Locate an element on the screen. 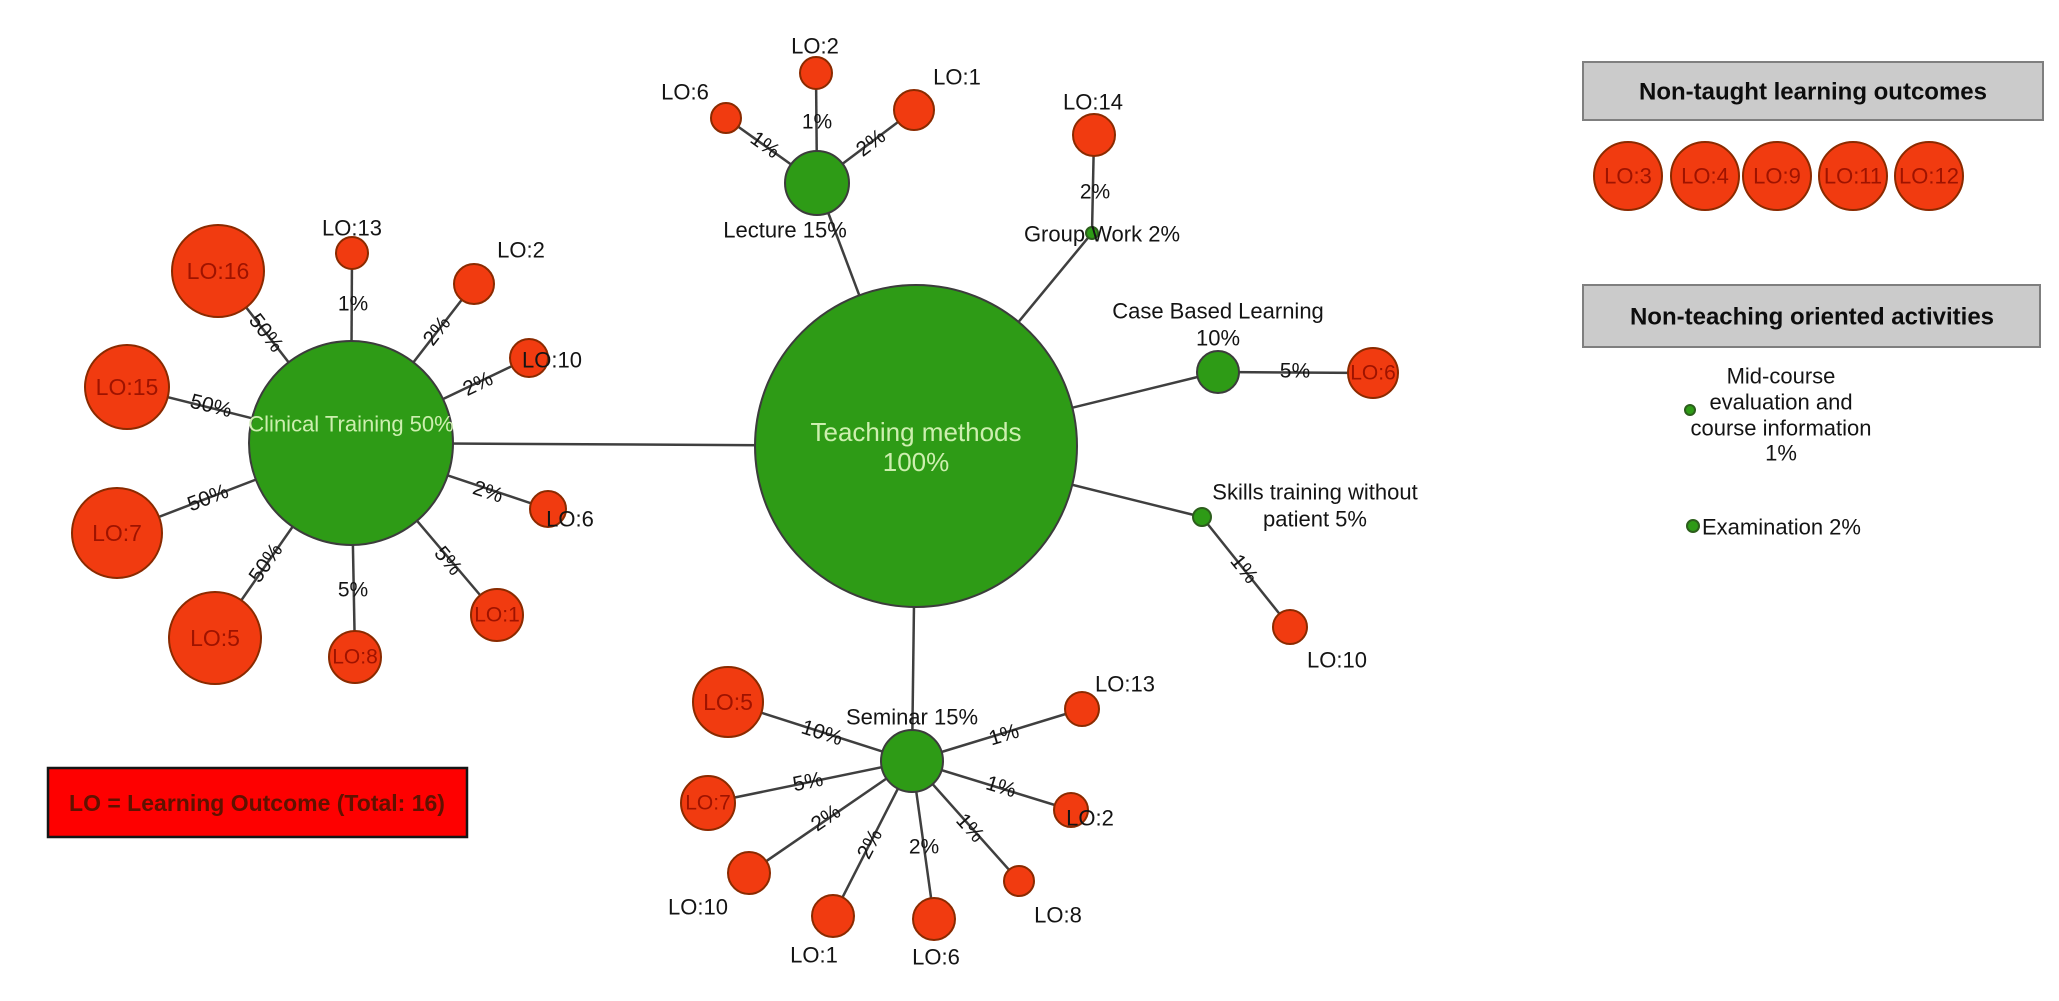  edge-pct-lecture-lo-1: 2% is located at coordinates (871, 143).